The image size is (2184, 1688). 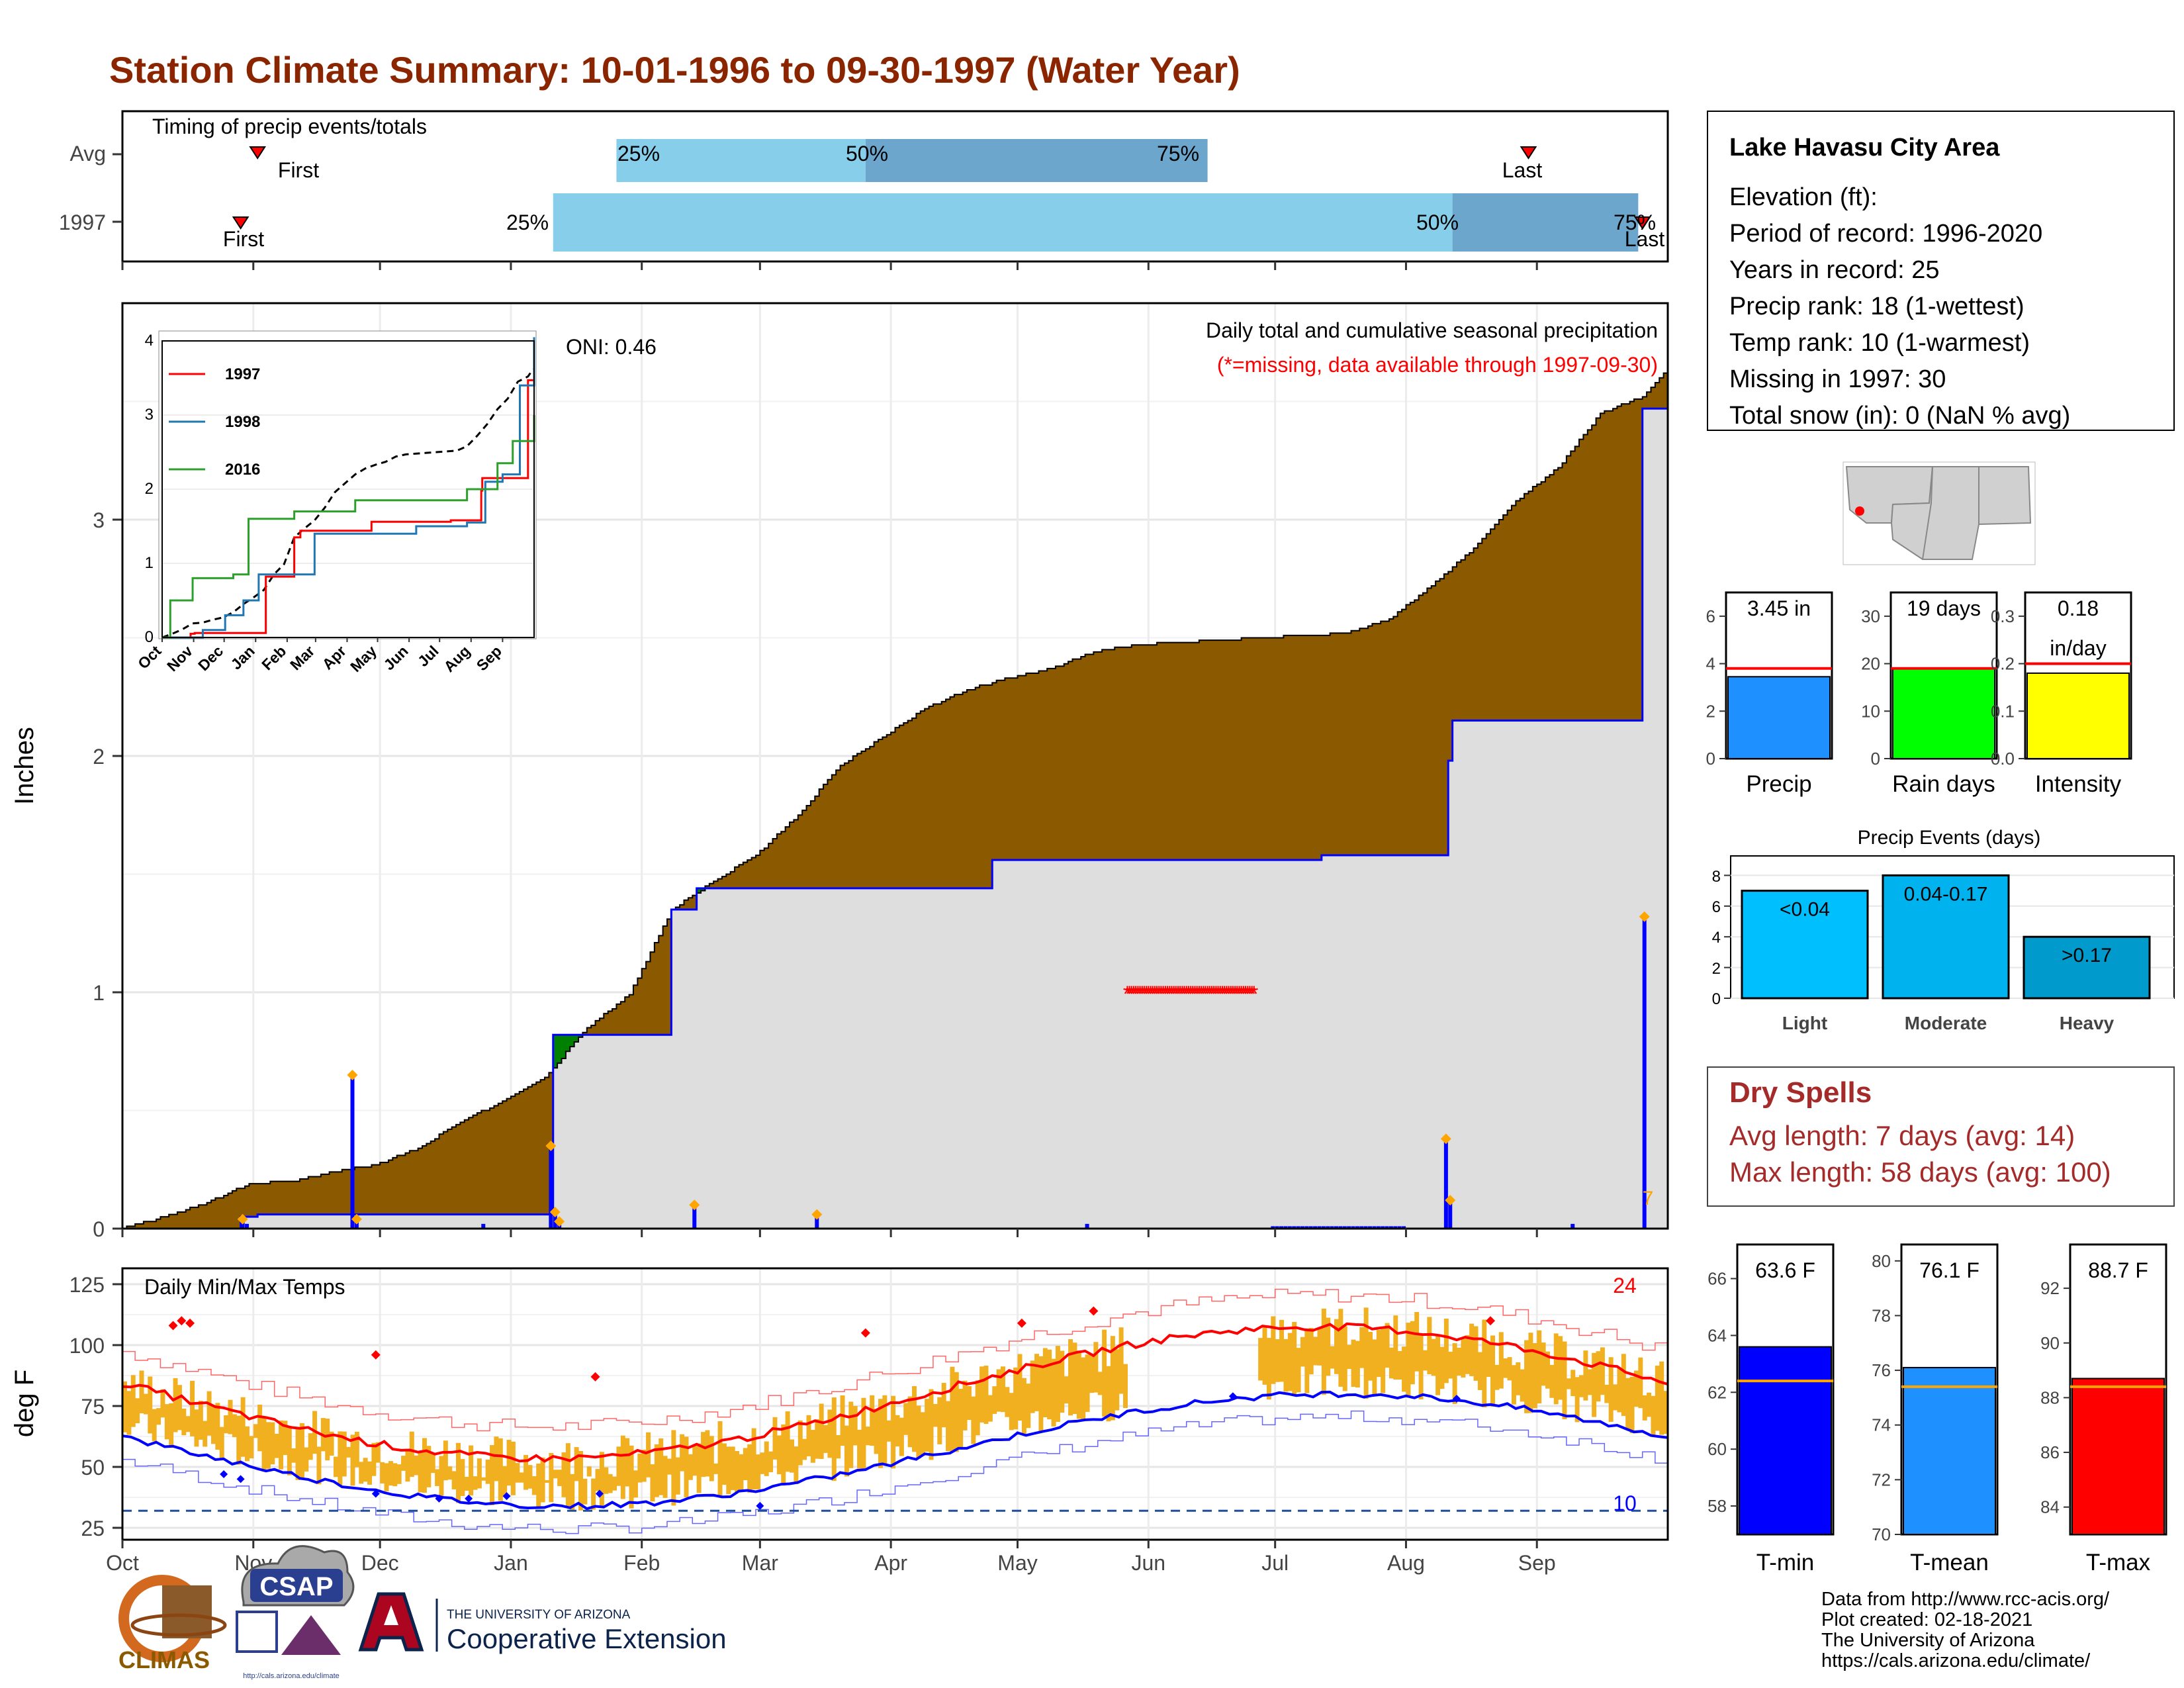 What do you see at coordinates (87, 1285) in the screenshot?
I see `temp-ytick-125: 125` at bounding box center [87, 1285].